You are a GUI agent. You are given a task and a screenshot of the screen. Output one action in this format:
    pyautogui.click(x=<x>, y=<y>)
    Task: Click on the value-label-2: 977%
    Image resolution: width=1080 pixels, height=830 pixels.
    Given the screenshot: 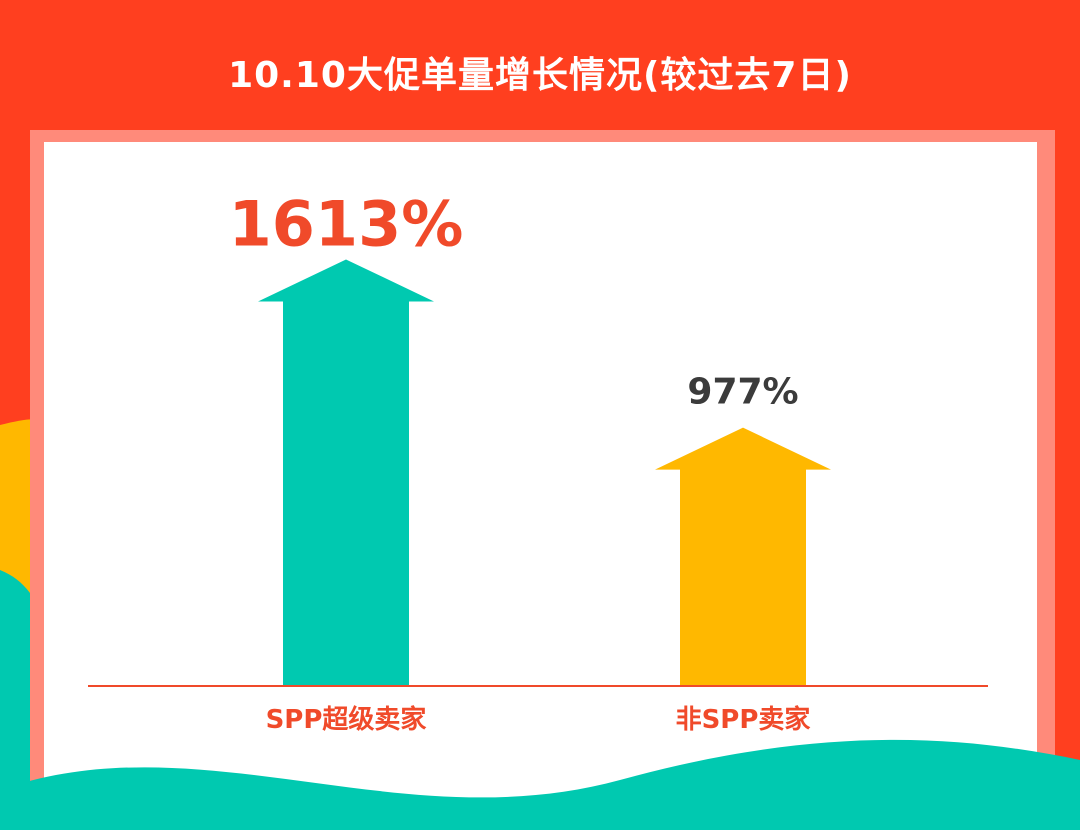 What is the action you would take?
    pyautogui.click(x=742, y=392)
    